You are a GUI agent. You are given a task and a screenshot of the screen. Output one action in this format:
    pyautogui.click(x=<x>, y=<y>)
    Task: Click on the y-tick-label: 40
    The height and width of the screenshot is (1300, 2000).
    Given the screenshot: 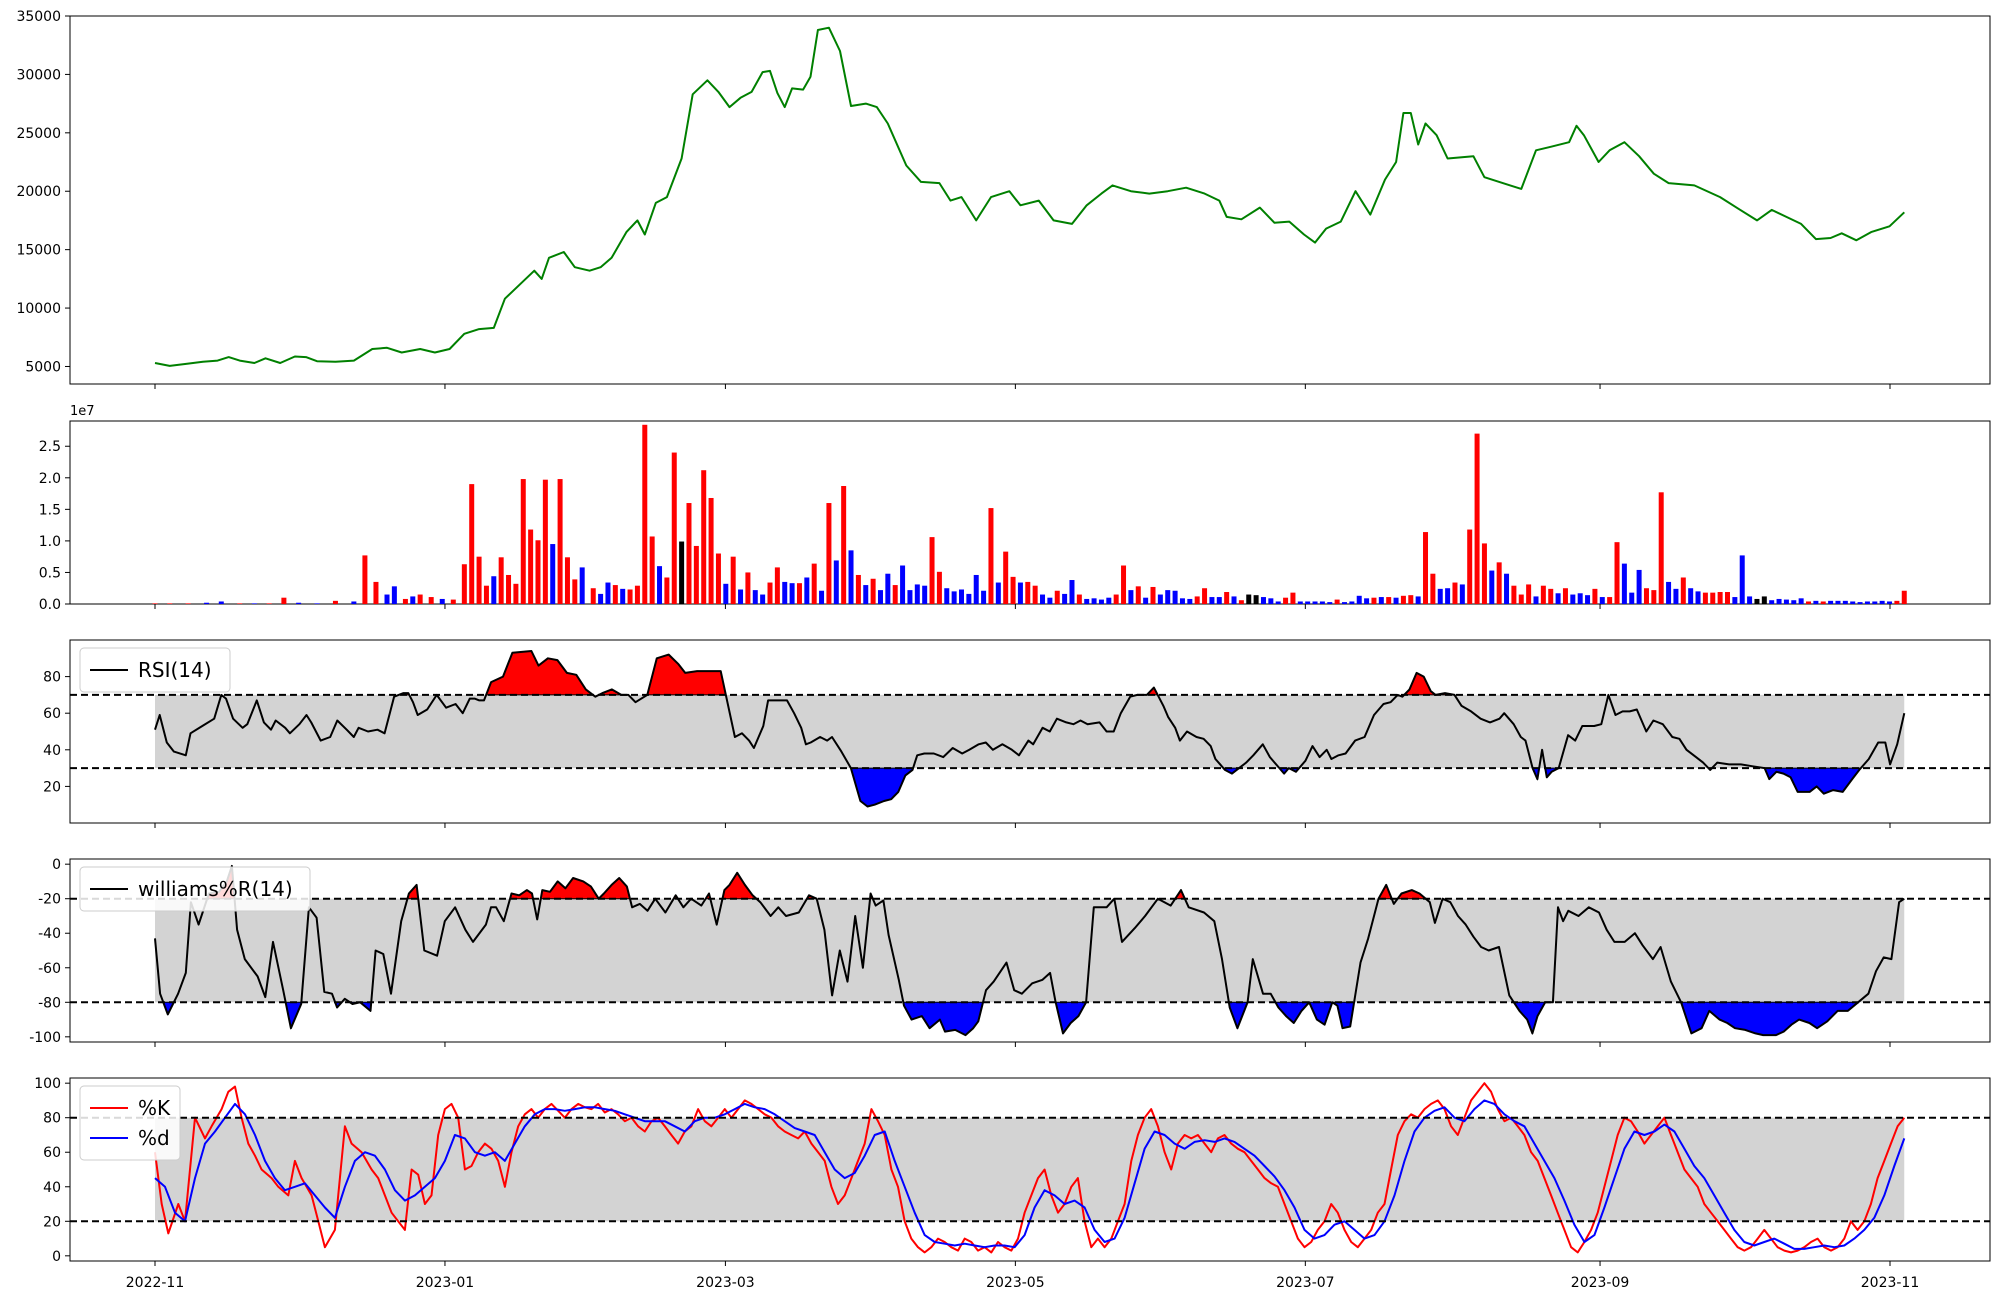 What is the action you would take?
    pyautogui.click(x=52, y=751)
    